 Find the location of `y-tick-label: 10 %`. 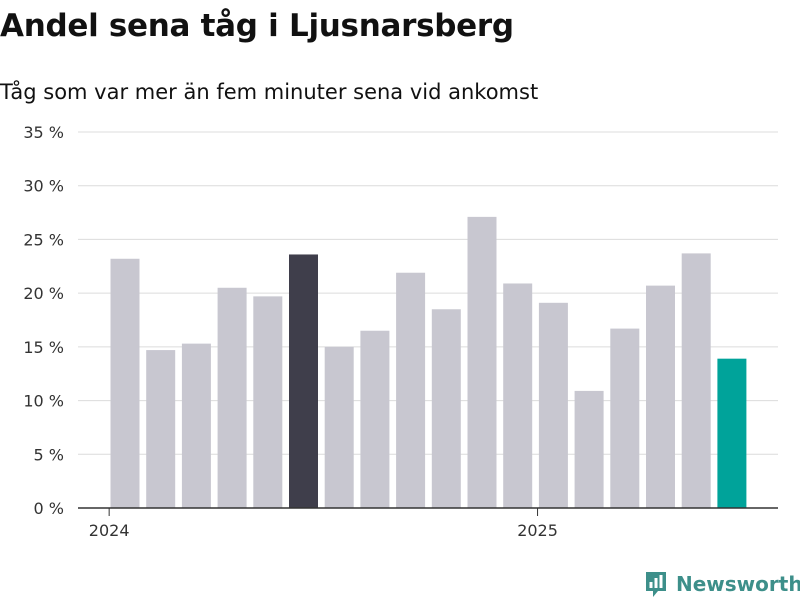

y-tick-label: 10 % is located at coordinates (43, 401).